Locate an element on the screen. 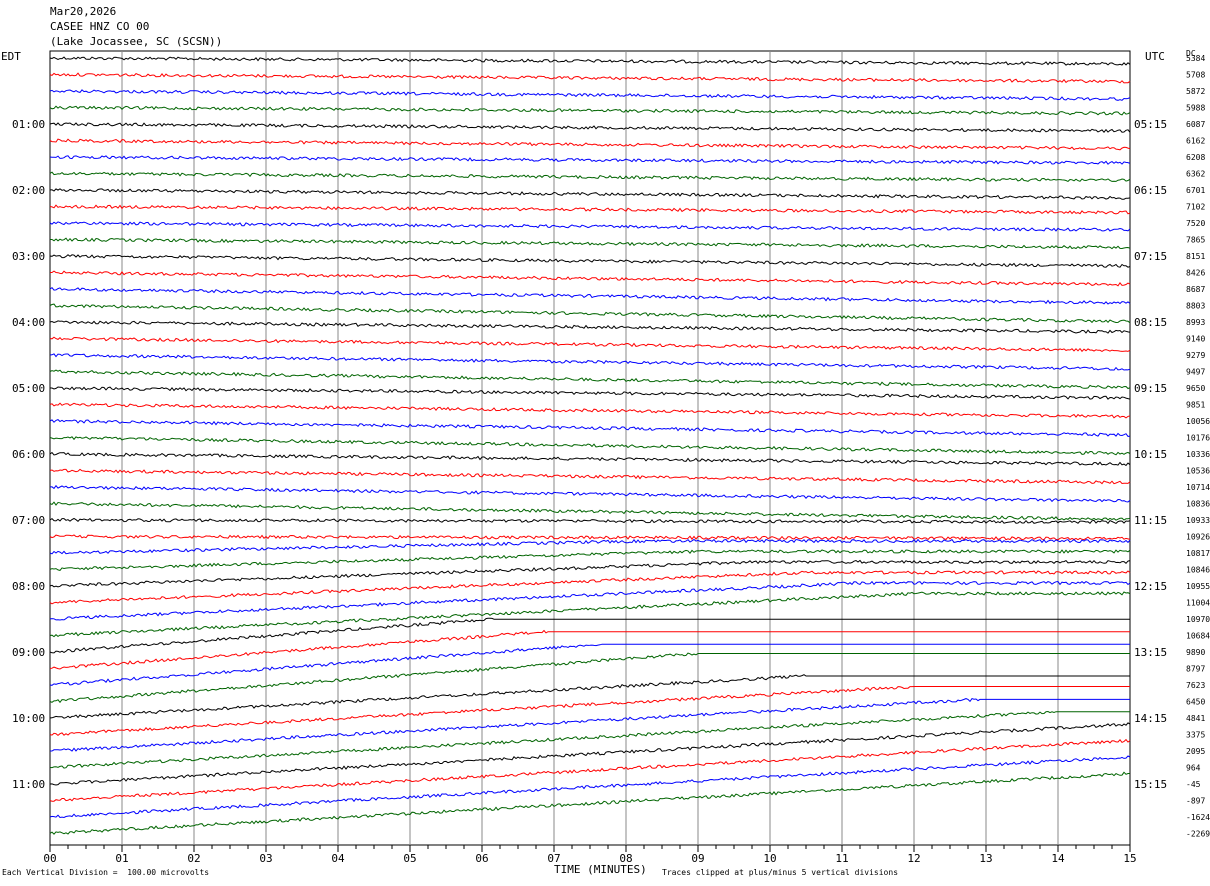 This screenshot has width=1210, height=886. dc-offset-label: 10056 is located at coordinates (1198, 421).